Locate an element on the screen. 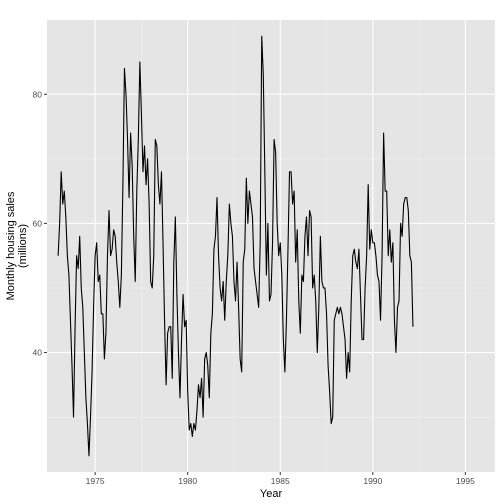 The image size is (504, 504). y-axis-title-line-2: (millions) is located at coordinates (23, 246).